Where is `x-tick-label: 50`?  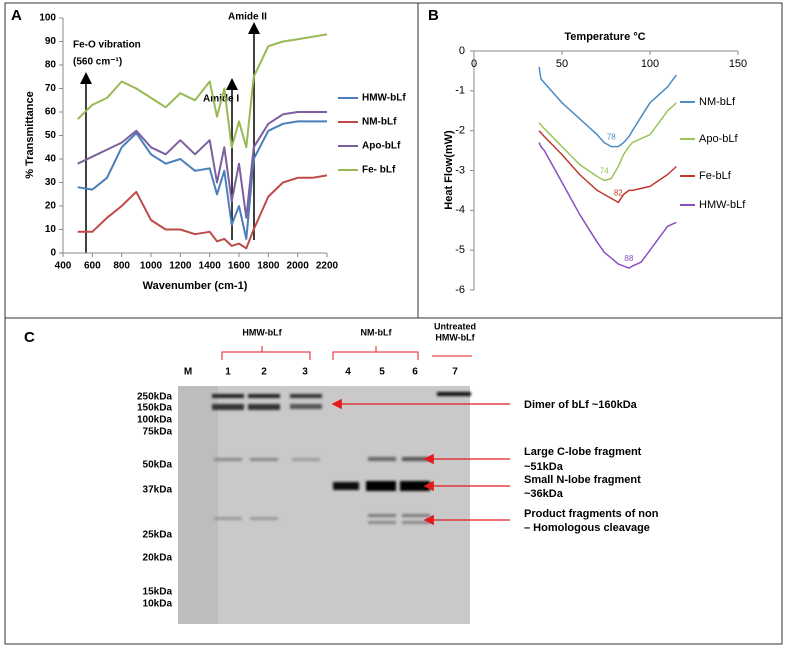
x-tick-label: 50 is located at coordinates (562, 64).